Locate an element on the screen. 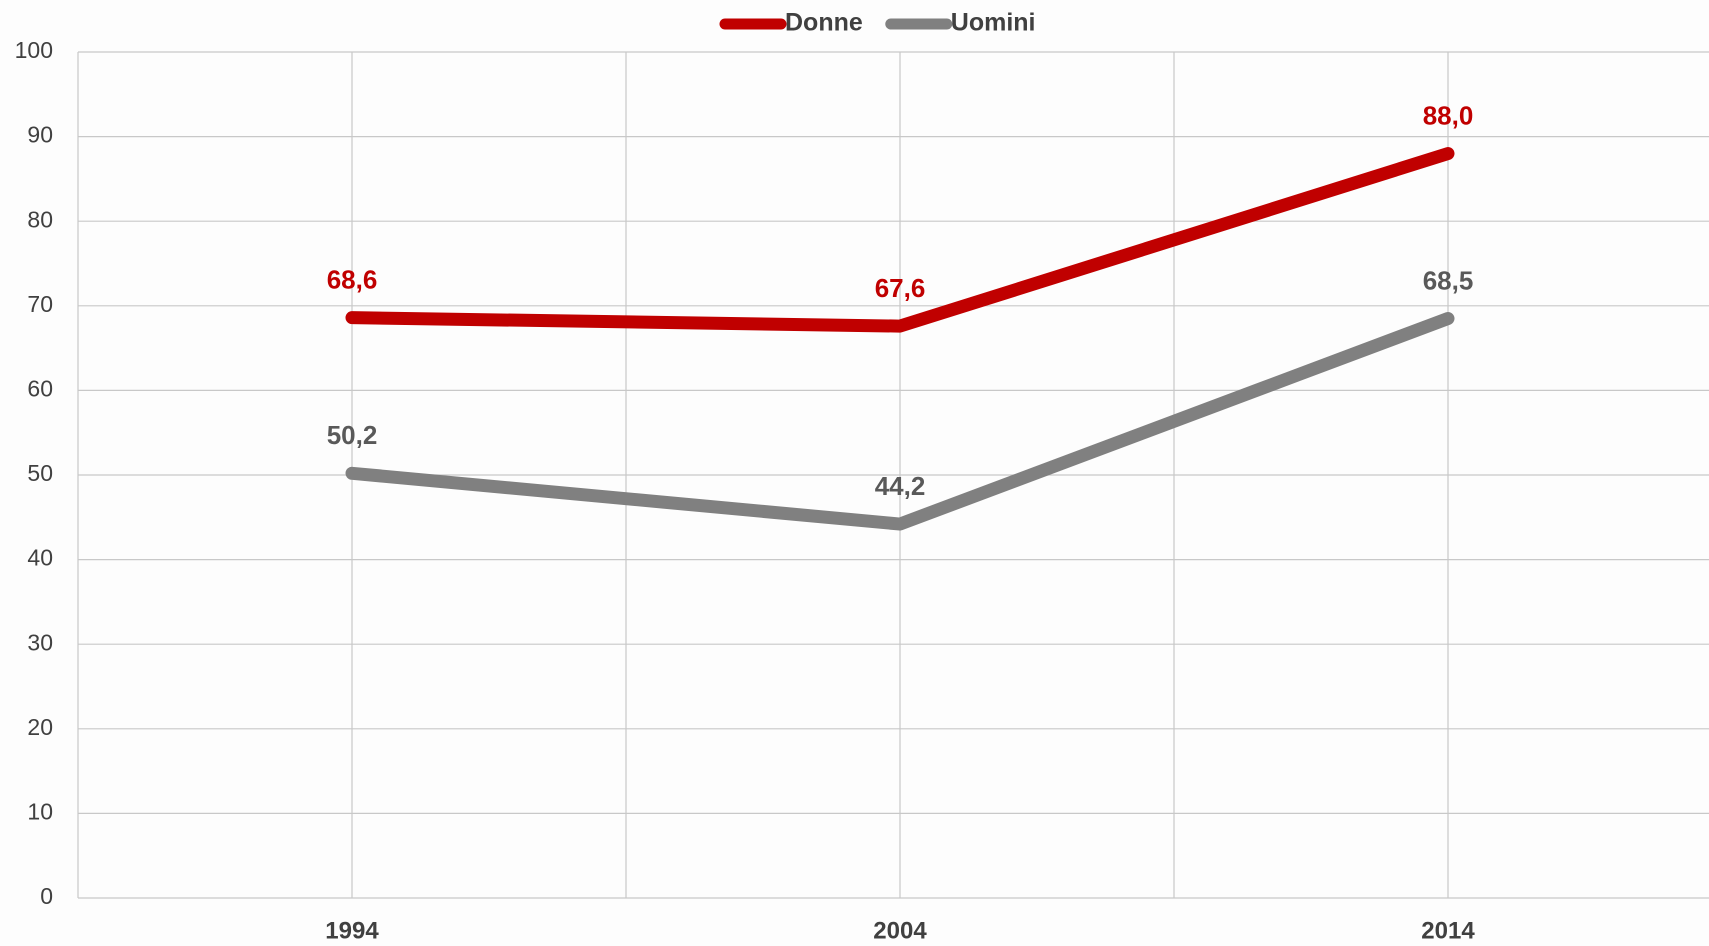  data-label: 68,6 is located at coordinates (352, 280).